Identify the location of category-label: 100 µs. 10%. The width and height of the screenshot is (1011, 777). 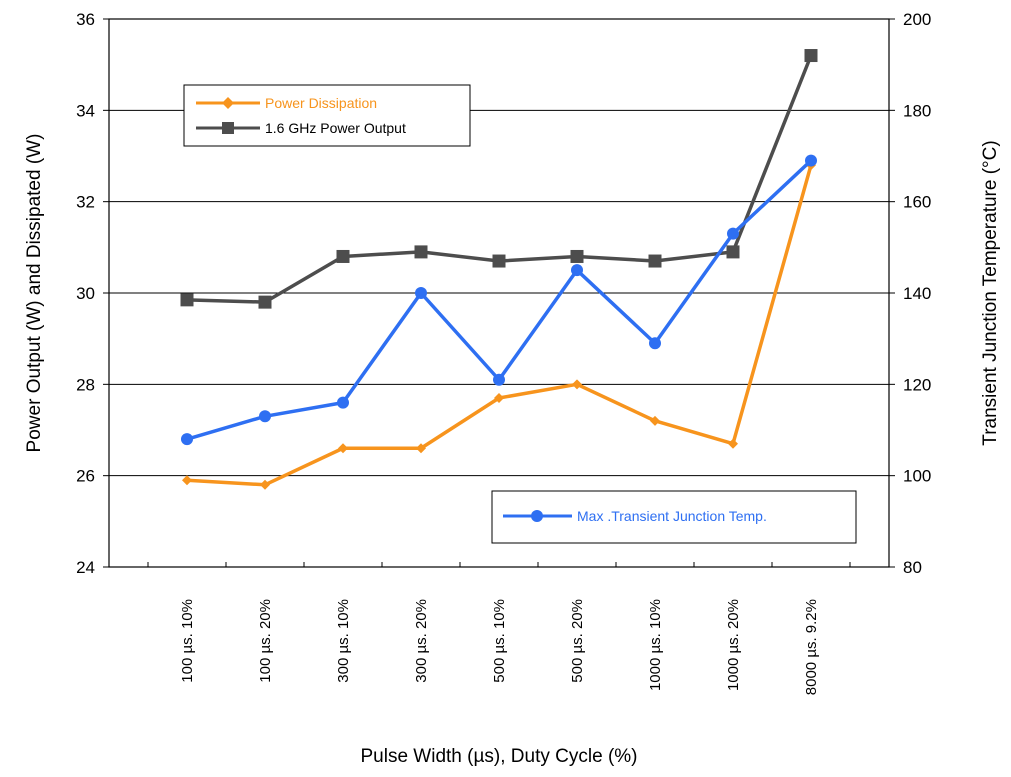
(187, 641).